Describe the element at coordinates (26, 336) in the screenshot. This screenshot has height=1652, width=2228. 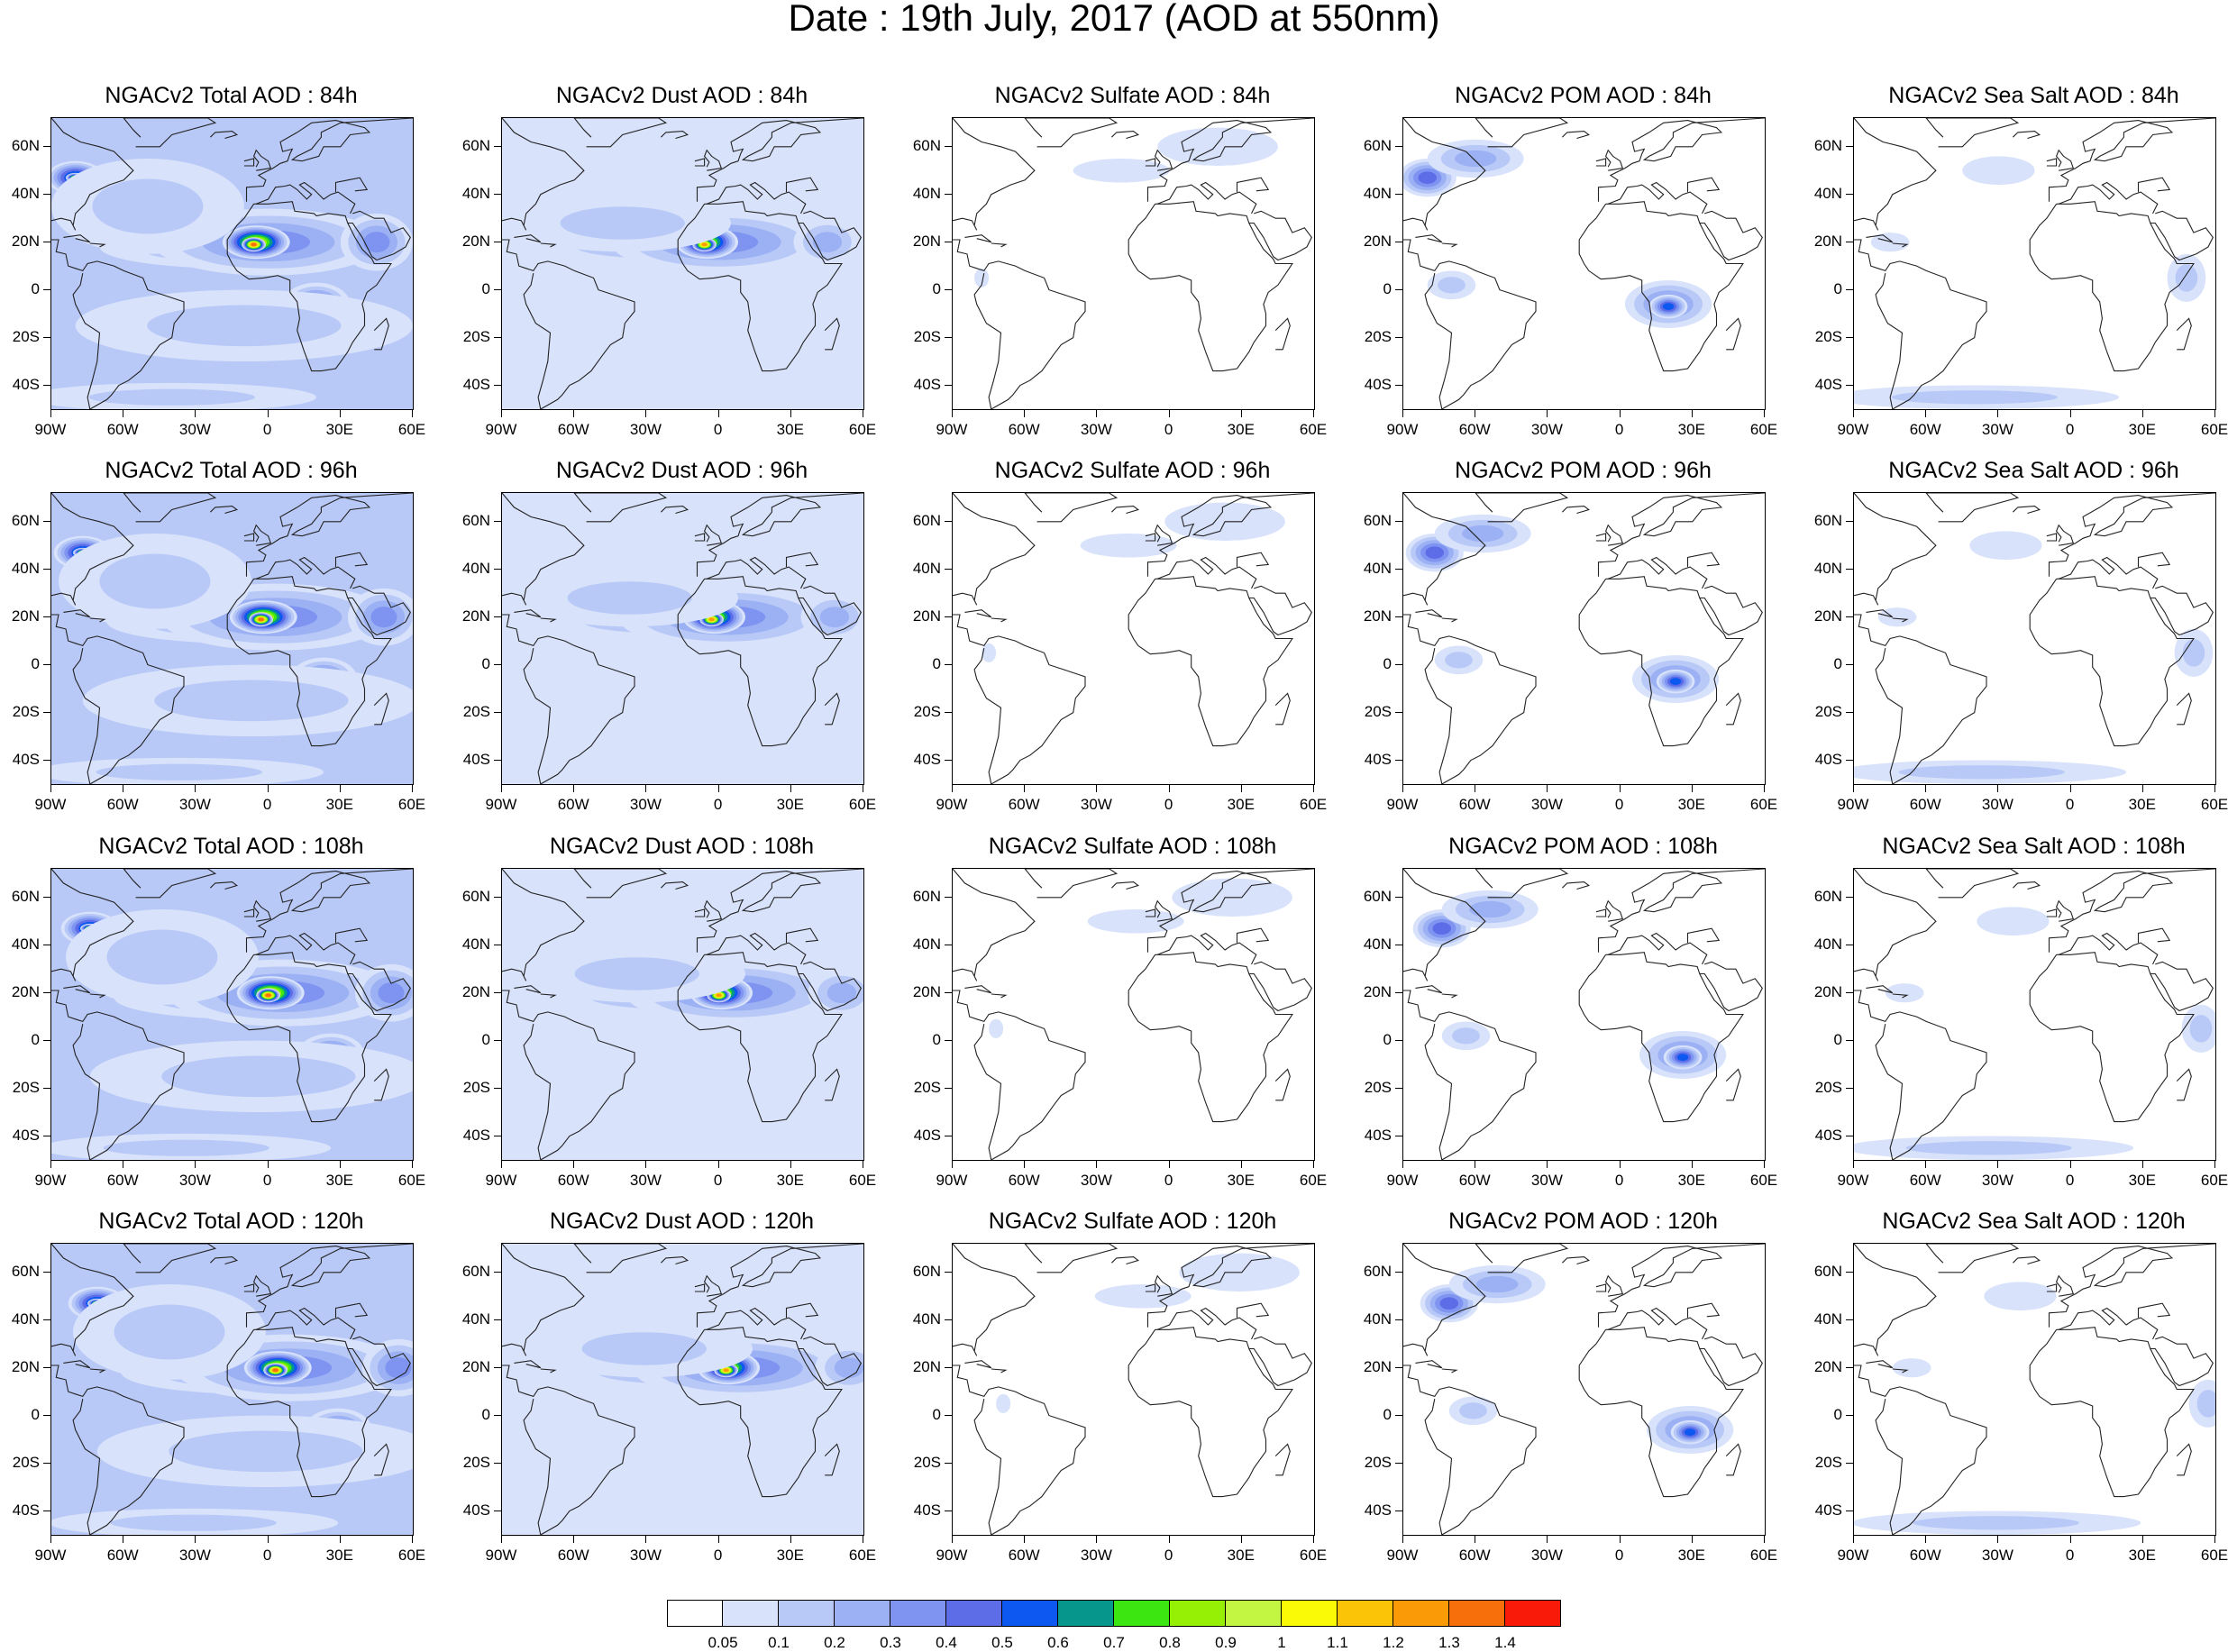
I see `lat-label: 20S` at that location.